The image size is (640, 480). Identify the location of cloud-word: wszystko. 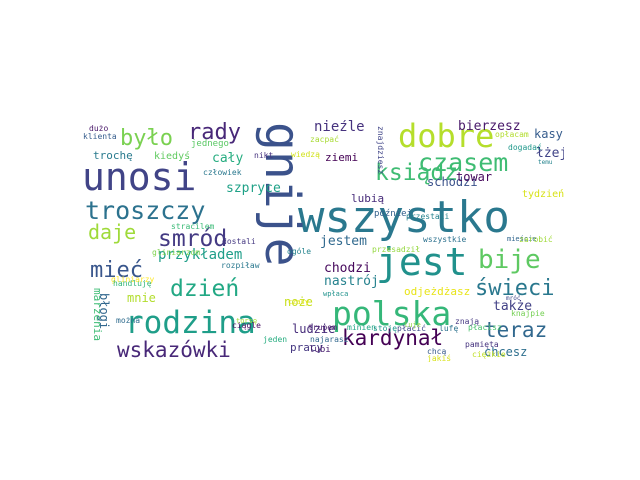
(404, 217).